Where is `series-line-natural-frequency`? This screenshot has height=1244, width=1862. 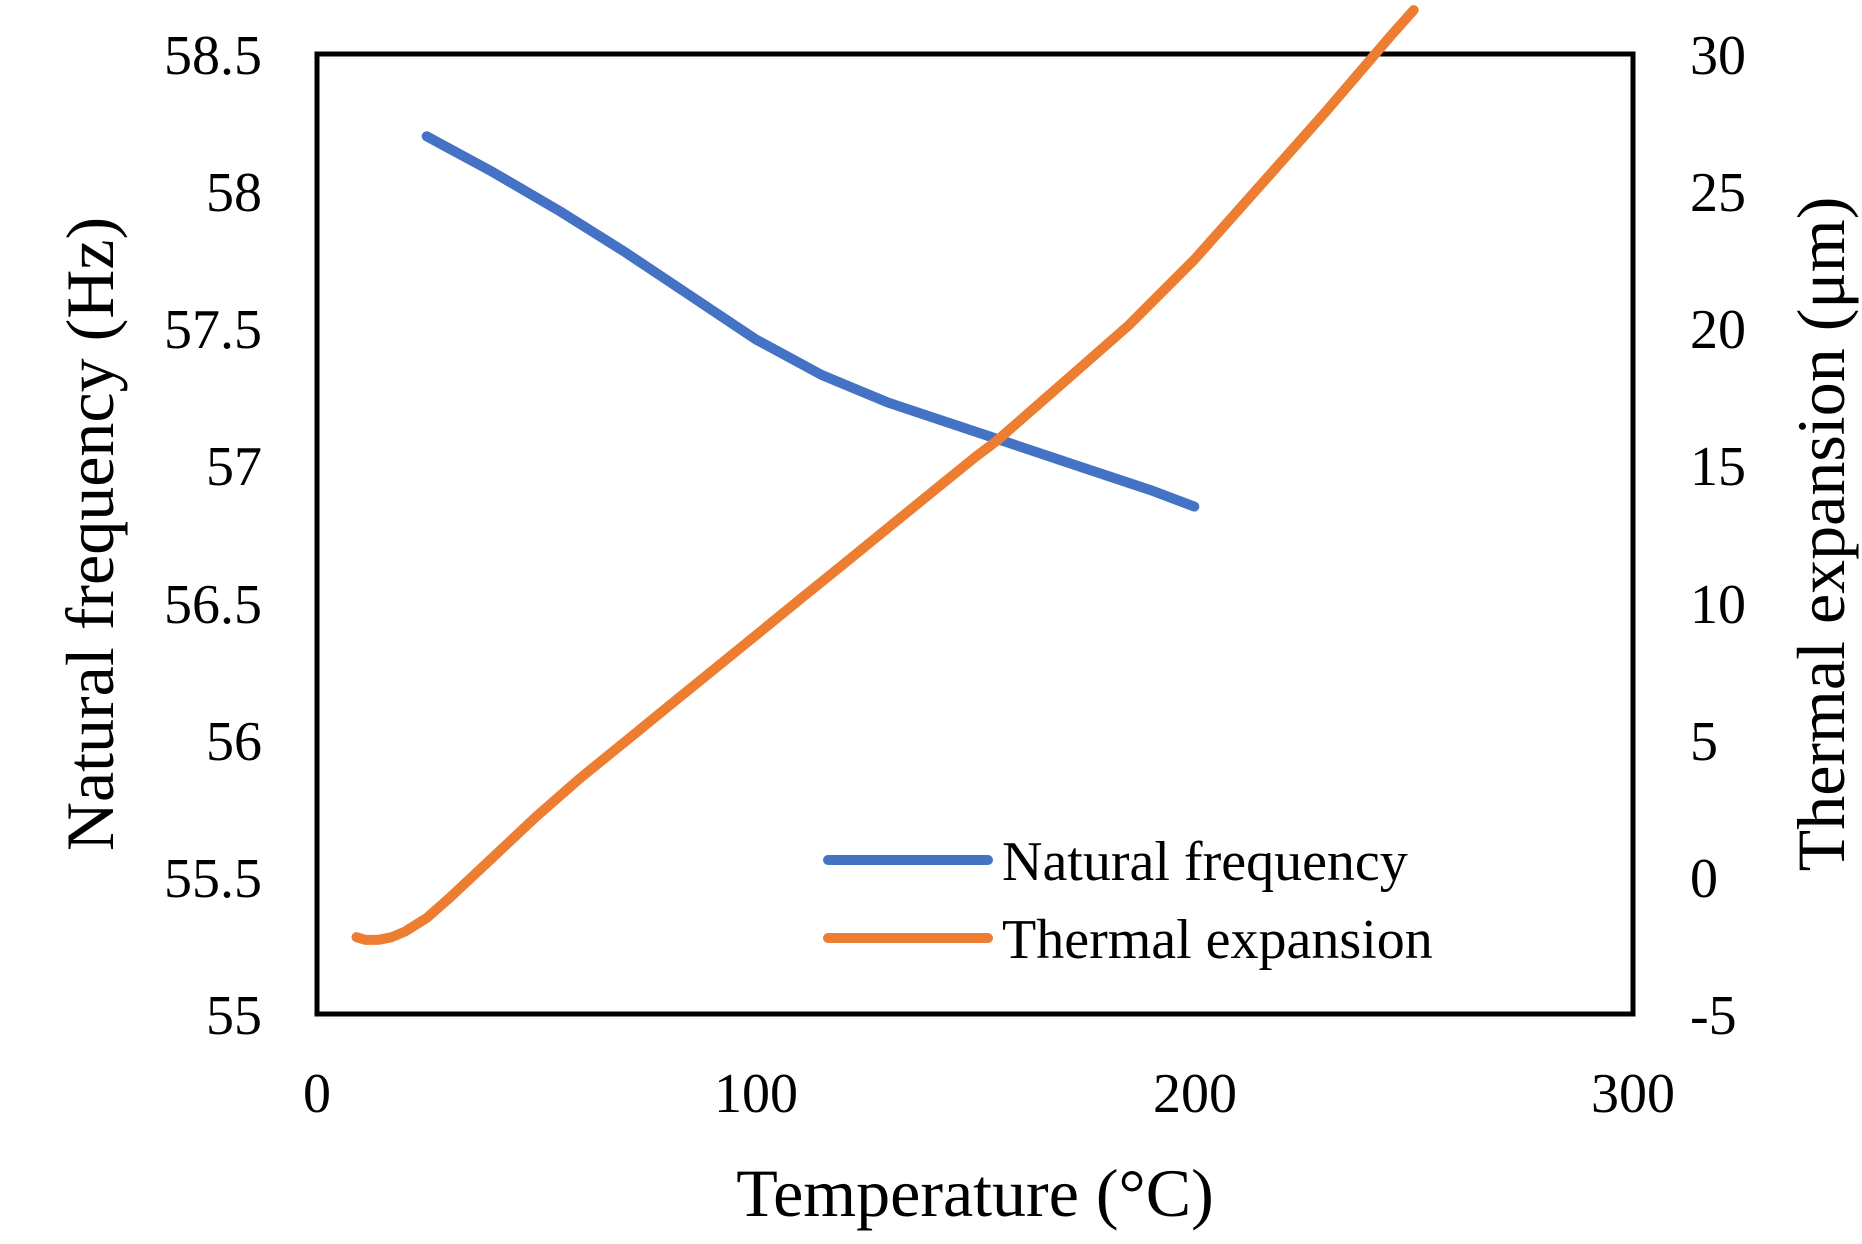 series-line-natural-frequency is located at coordinates (810, 321).